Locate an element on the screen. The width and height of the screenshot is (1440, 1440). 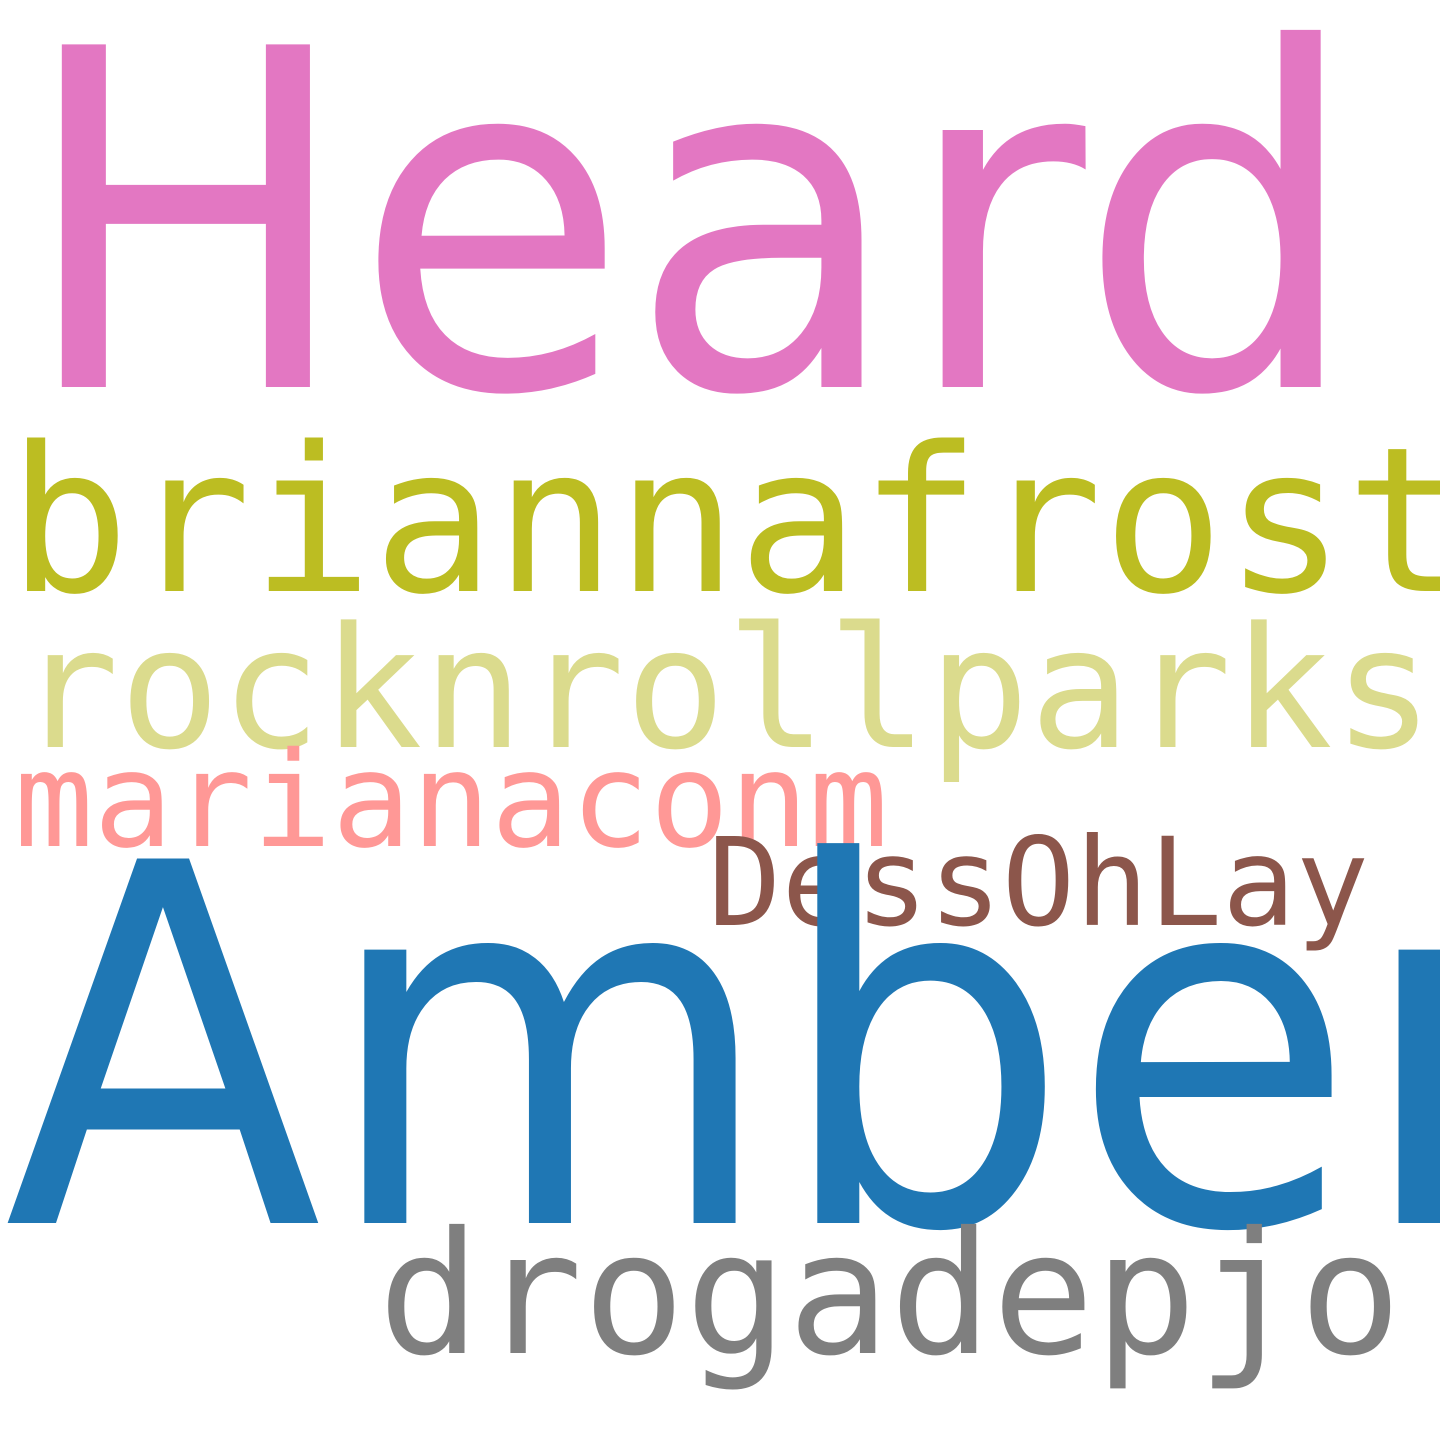
word-dessohlay: DessOhLay is located at coordinates (1039, 883).